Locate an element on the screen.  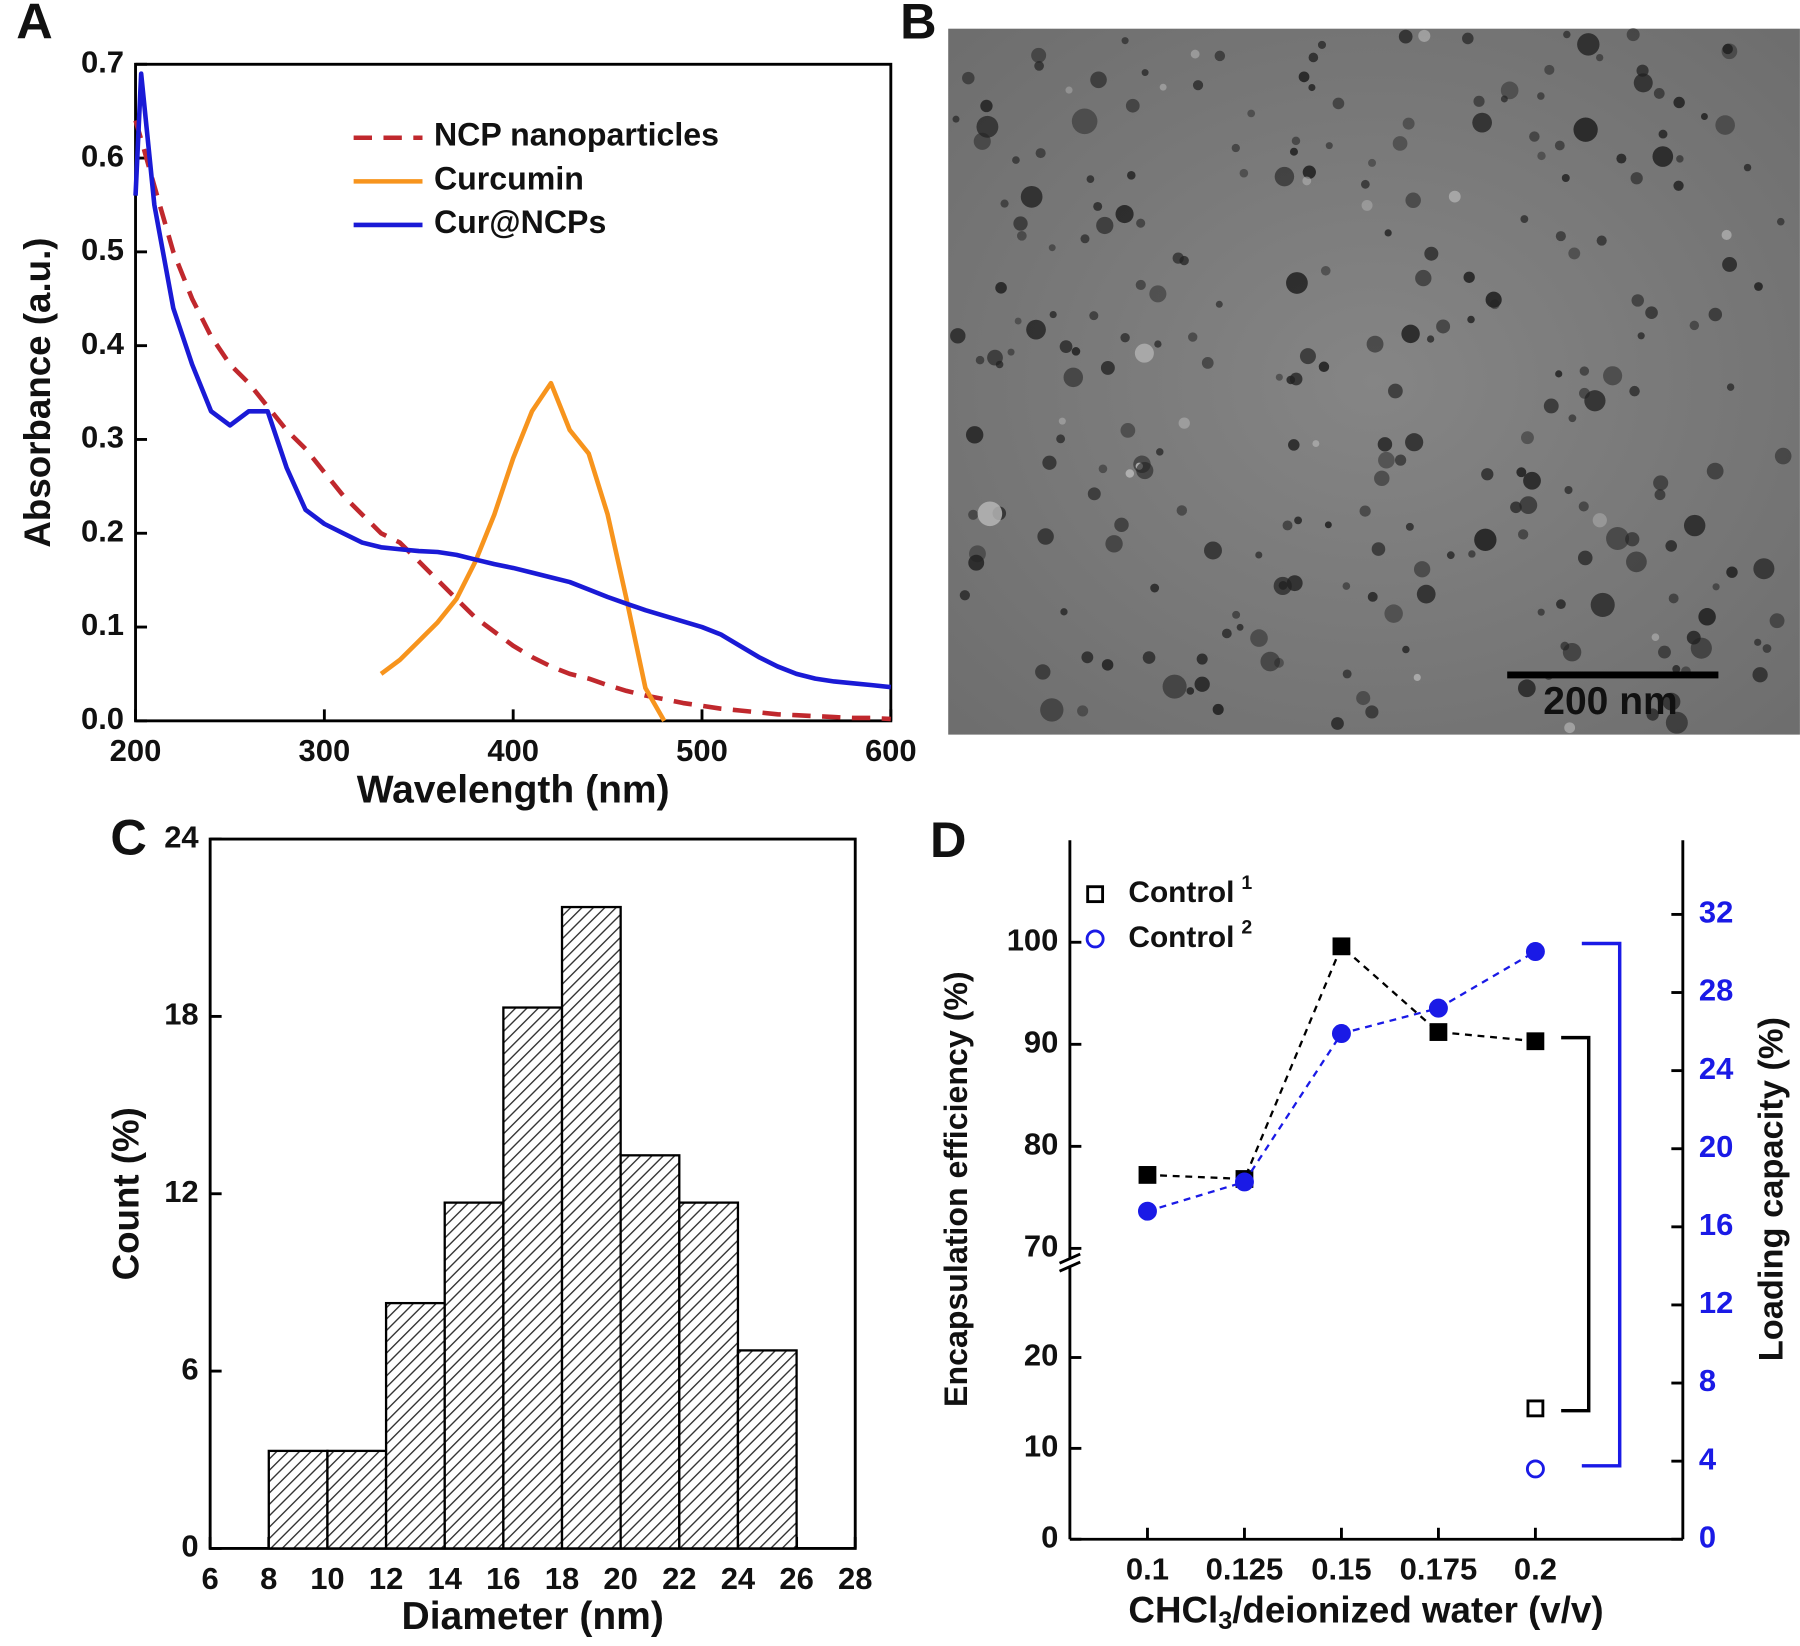
legend-label: Control 2 is located at coordinates (1190, 935).